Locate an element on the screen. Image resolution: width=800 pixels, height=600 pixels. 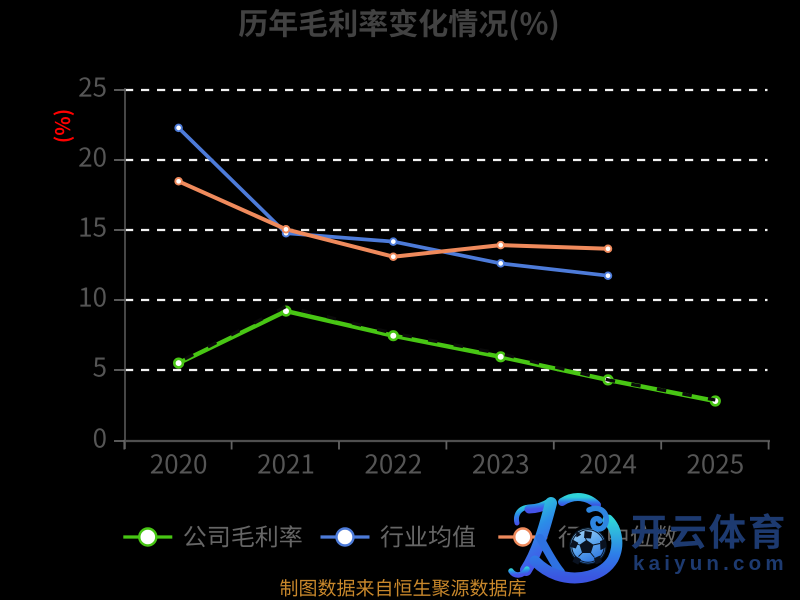
svg-text: kaiyun.com is located at coordinates (710, 563).